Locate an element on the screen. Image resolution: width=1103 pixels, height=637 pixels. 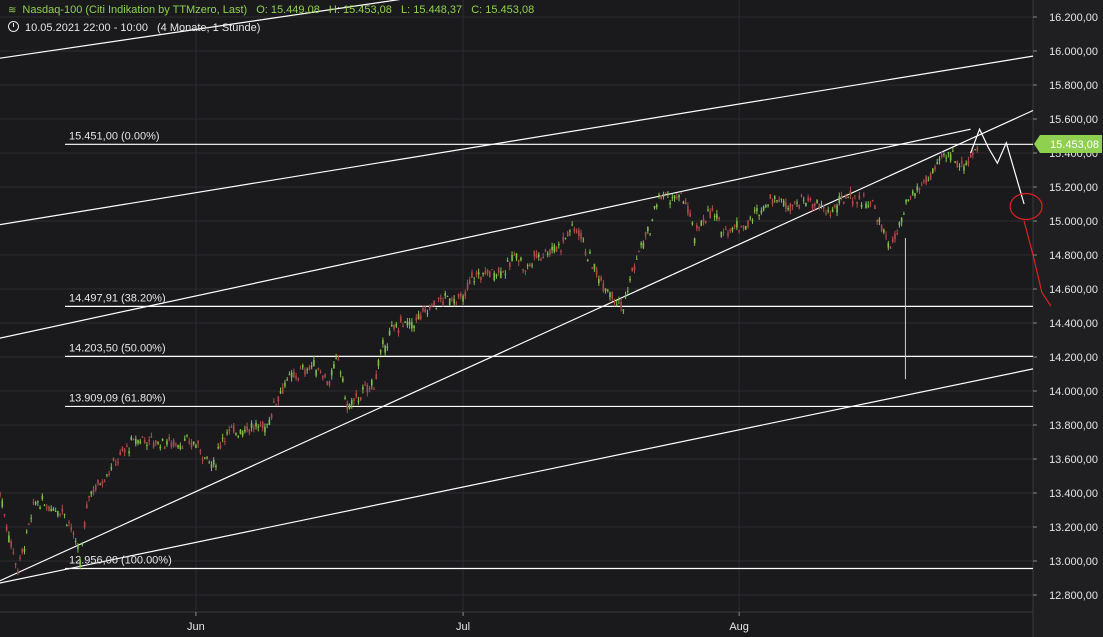
y-tick-label: 15.200,00 is located at coordinates (1073, 188).